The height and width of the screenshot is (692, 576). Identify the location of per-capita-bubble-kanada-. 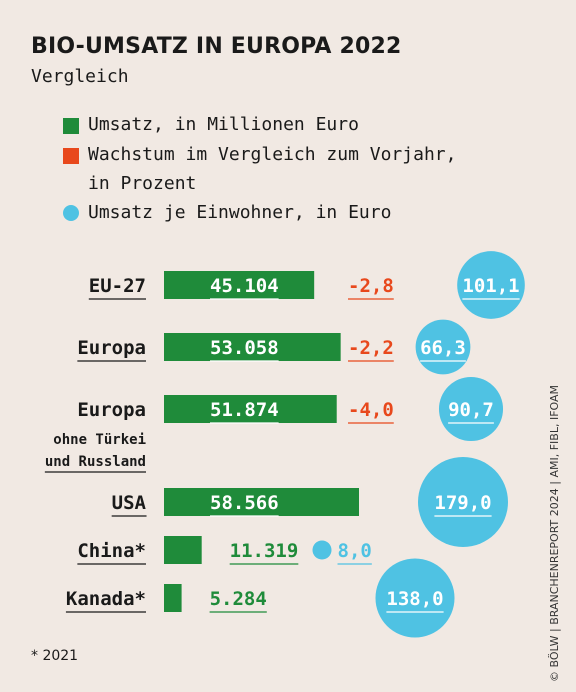
(415, 598).